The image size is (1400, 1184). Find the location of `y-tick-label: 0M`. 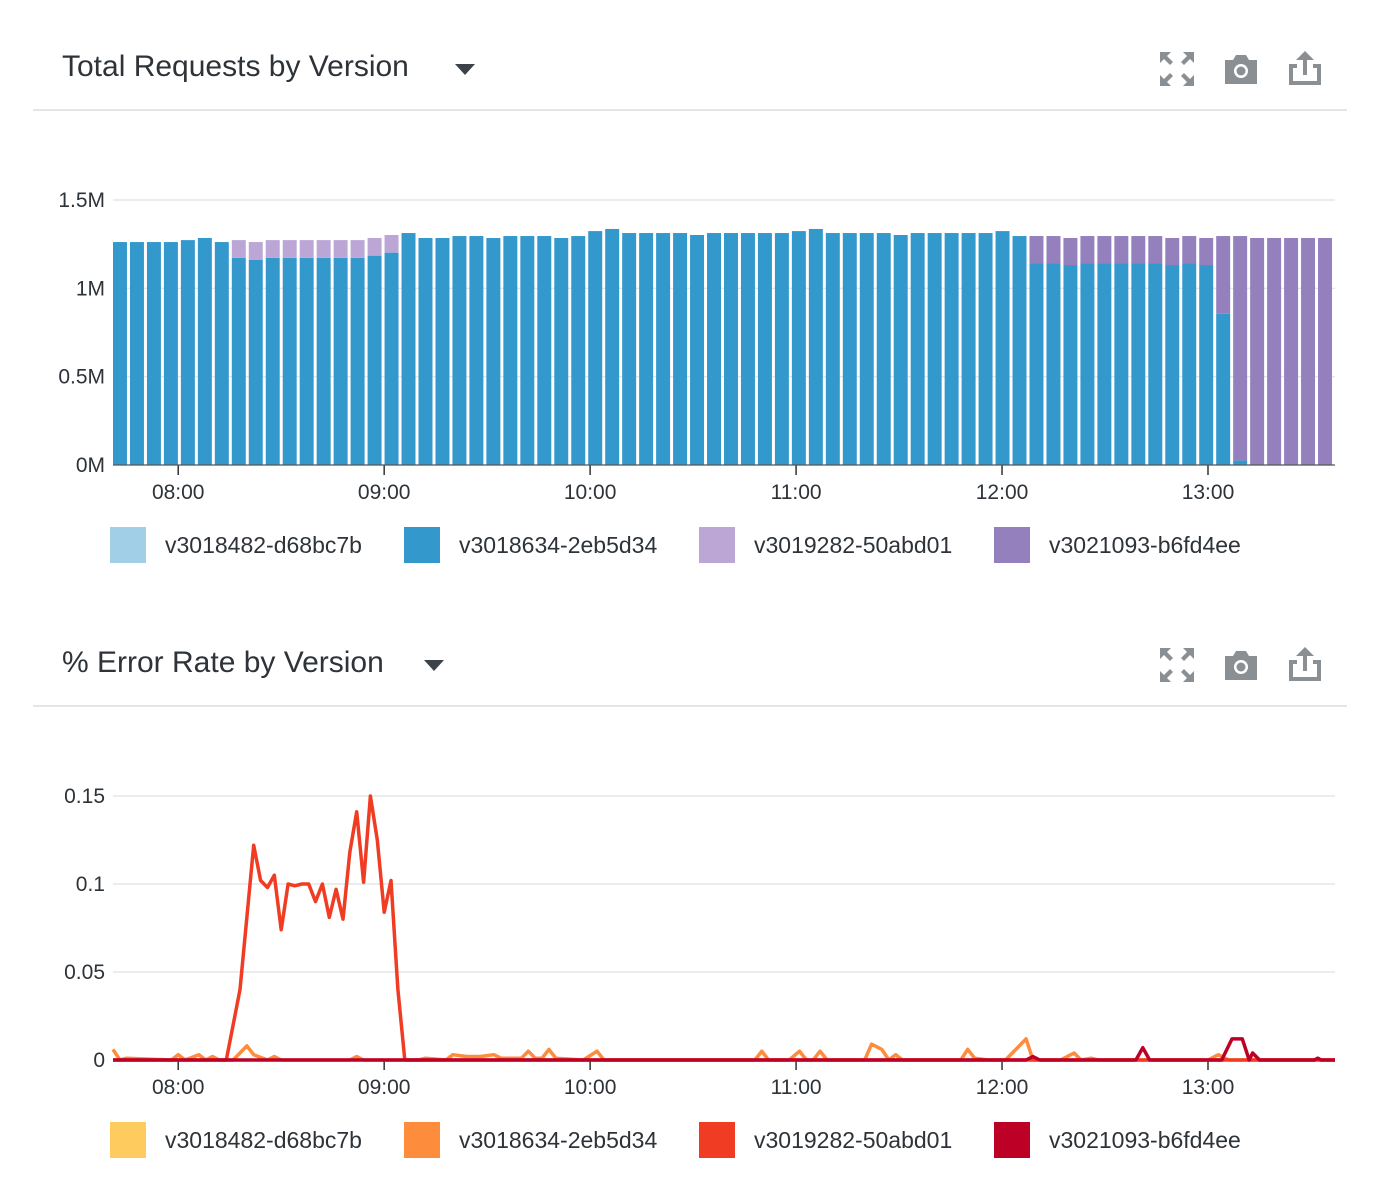

y-tick-label: 0M is located at coordinates (90, 465).